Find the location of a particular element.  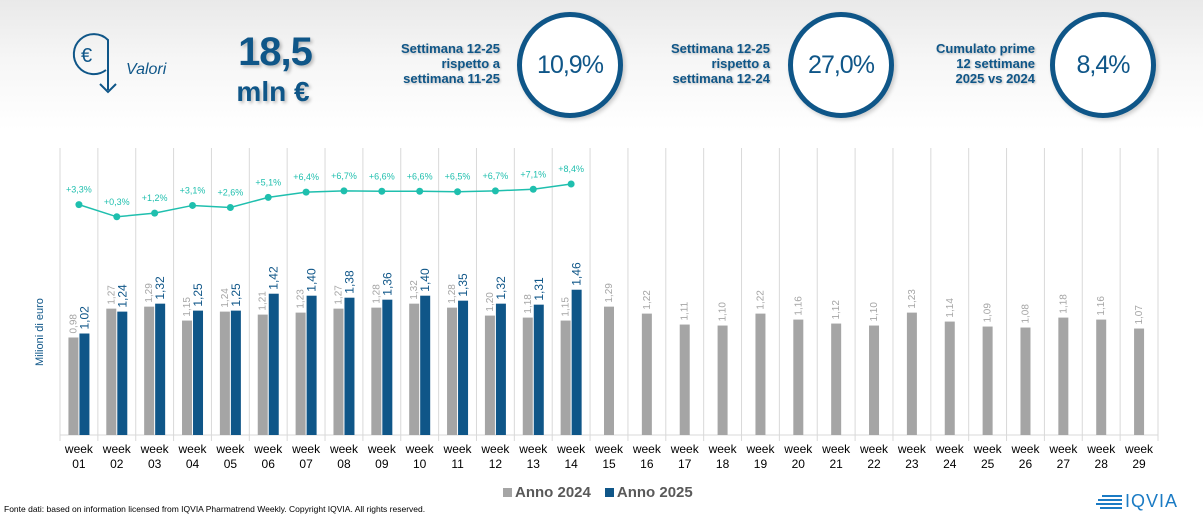

x-tick-label: 16 is located at coordinates (647, 464).